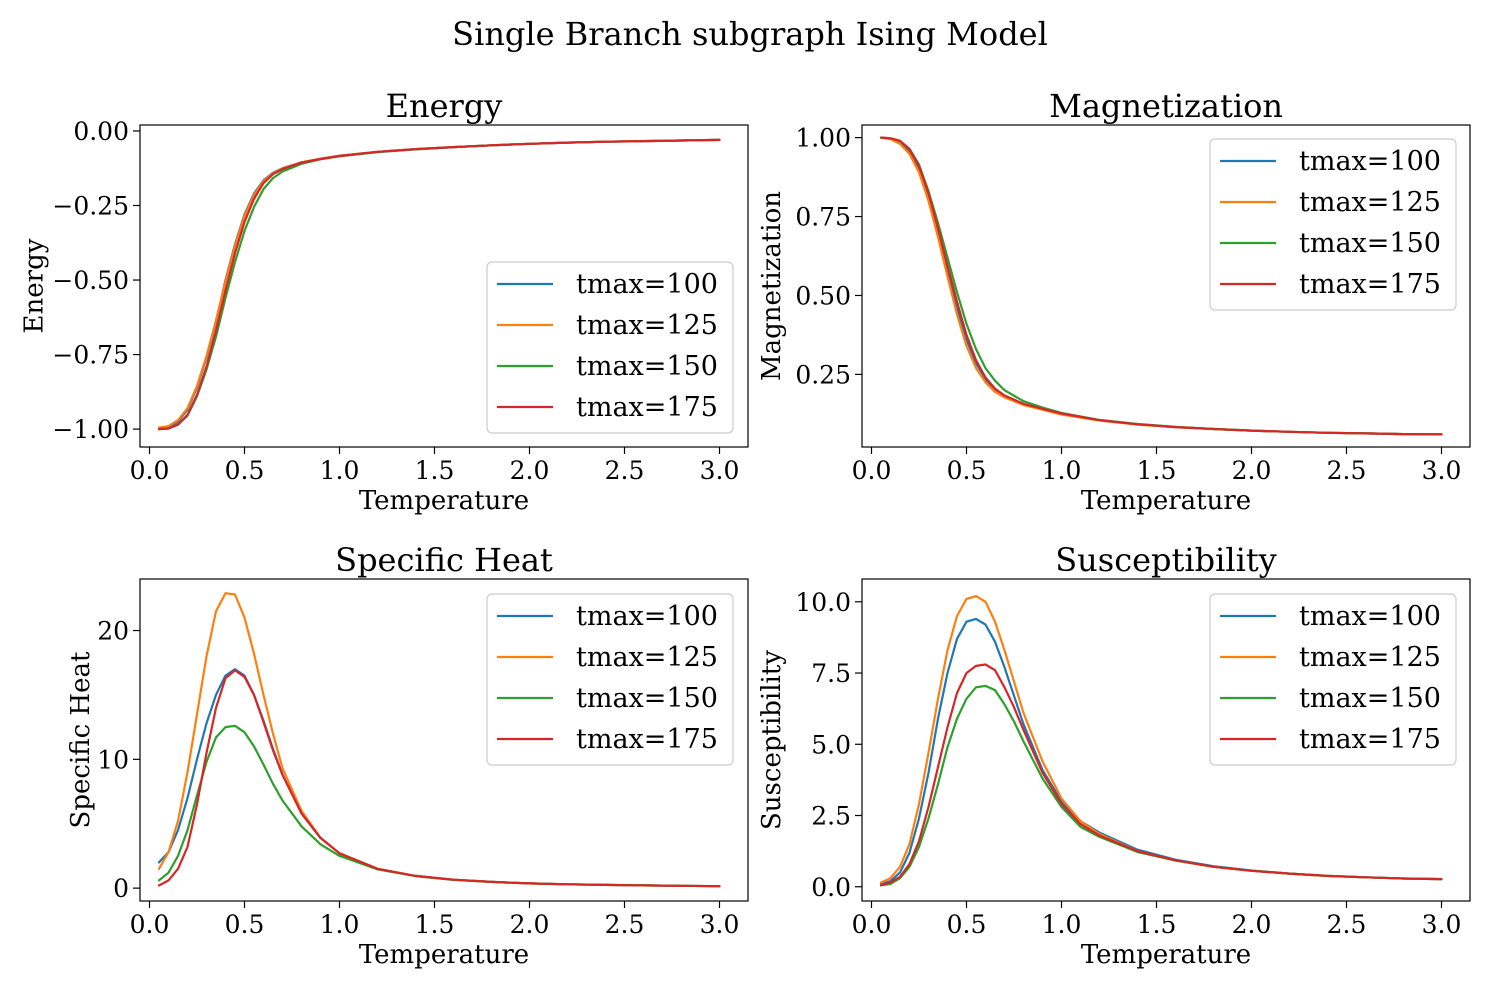 The image size is (1500, 1000). Describe the element at coordinates (113, 759) in the screenshot. I see `specific-heat-ytick-label: 10` at that location.